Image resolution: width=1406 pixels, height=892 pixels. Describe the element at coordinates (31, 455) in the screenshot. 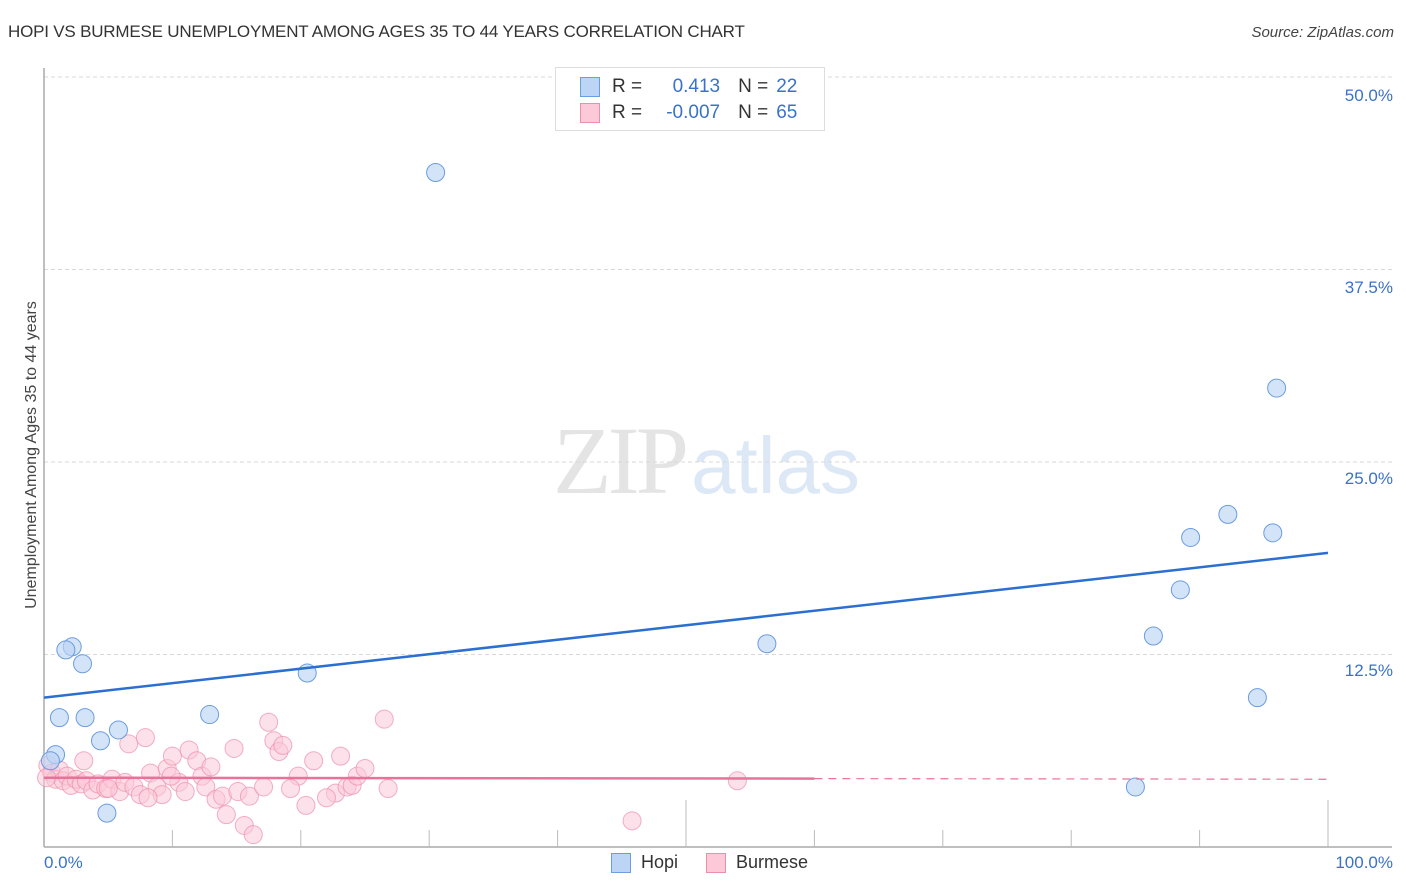

I see `y-axis-label: Unemployment Among Ages 35 to 44 years` at that location.